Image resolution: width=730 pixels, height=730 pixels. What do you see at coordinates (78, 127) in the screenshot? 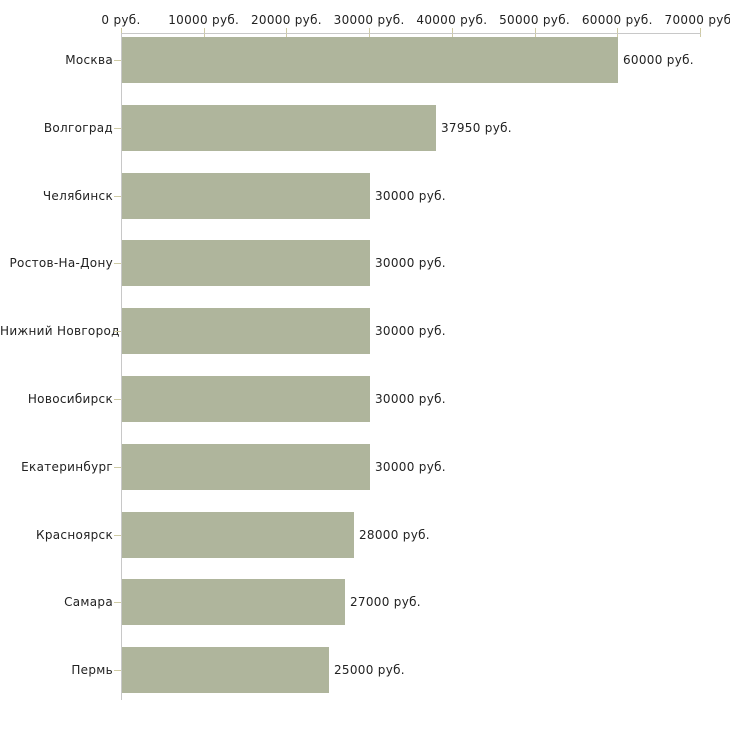
I see `category-label: Волгоград` at bounding box center [78, 127].